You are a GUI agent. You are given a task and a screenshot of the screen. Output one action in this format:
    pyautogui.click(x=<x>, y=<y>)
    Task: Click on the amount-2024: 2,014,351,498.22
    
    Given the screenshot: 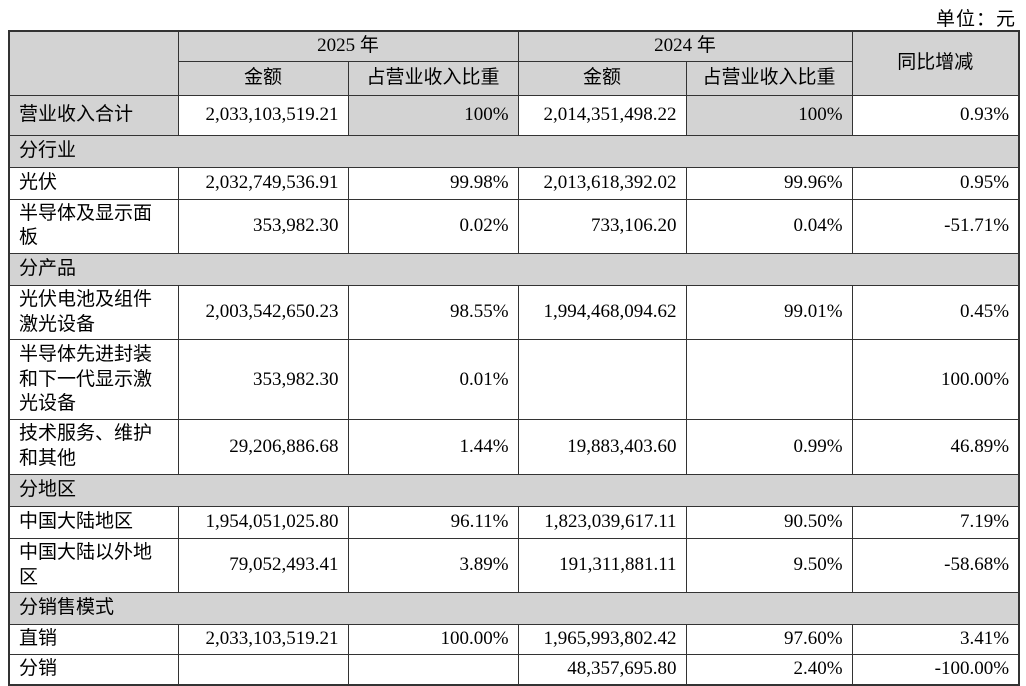 What is the action you would take?
    pyautogui.click(x=602, y=115)
    